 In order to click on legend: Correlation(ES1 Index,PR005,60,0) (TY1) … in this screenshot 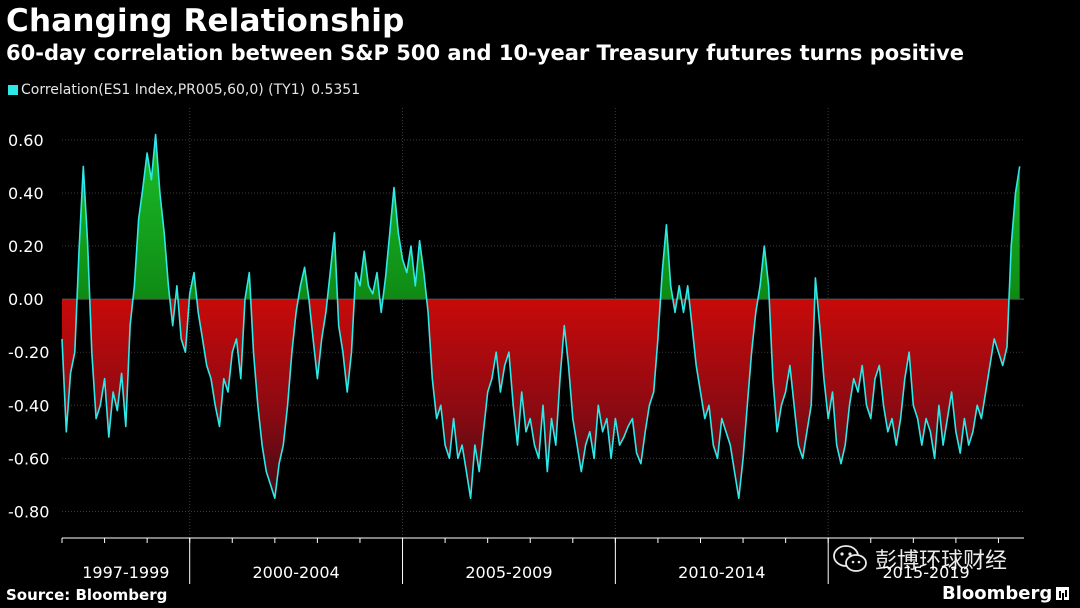, I will do `click(184, 90)`.